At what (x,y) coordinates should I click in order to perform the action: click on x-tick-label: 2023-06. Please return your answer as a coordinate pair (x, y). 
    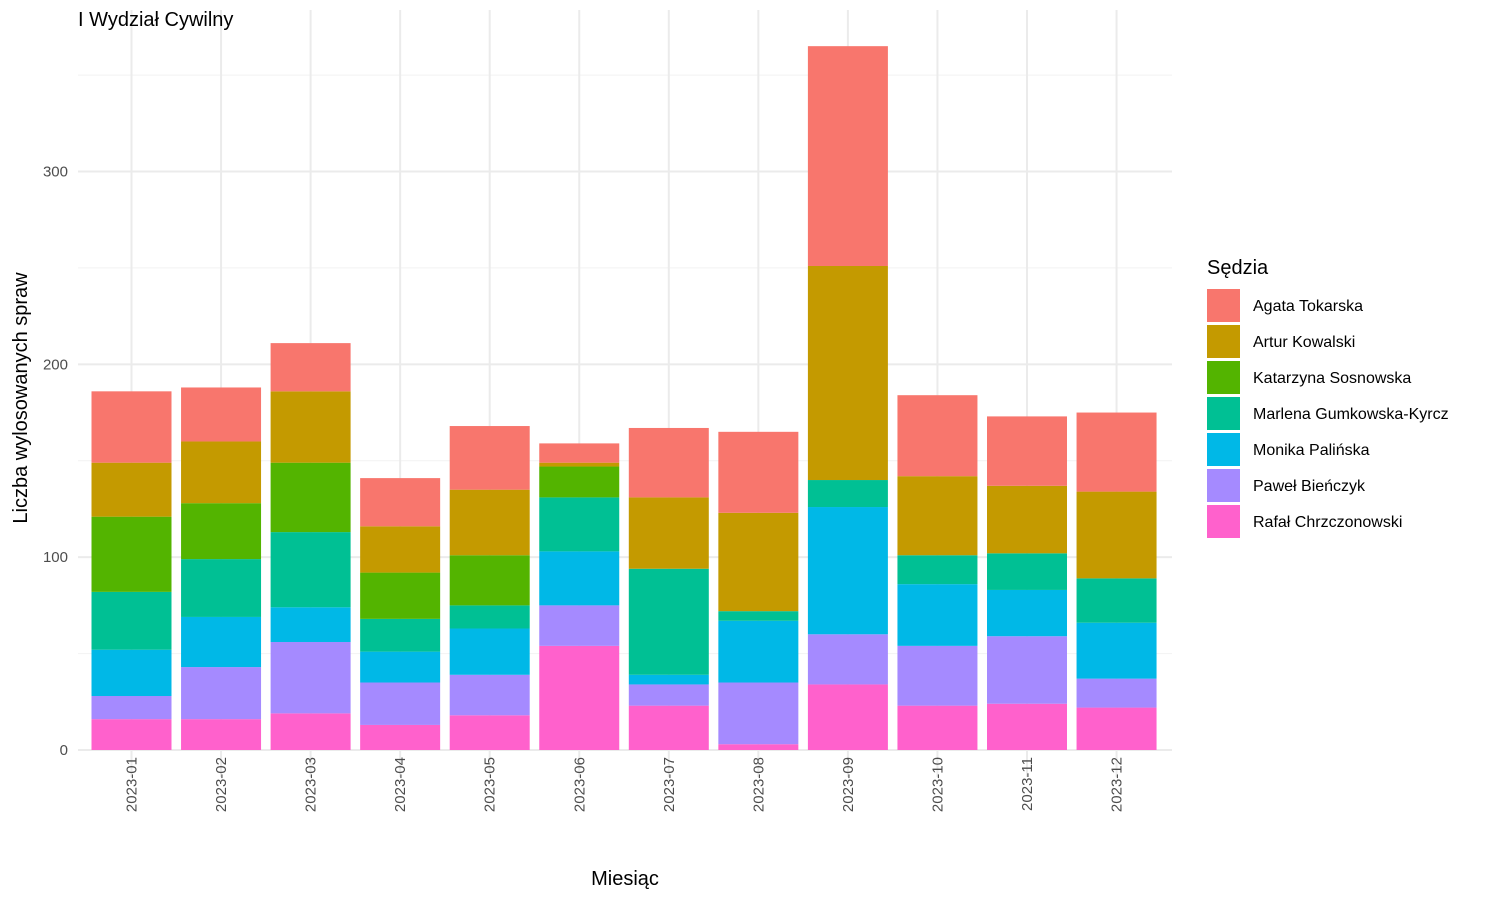
    Looking at the image, I should click on (579, 784).